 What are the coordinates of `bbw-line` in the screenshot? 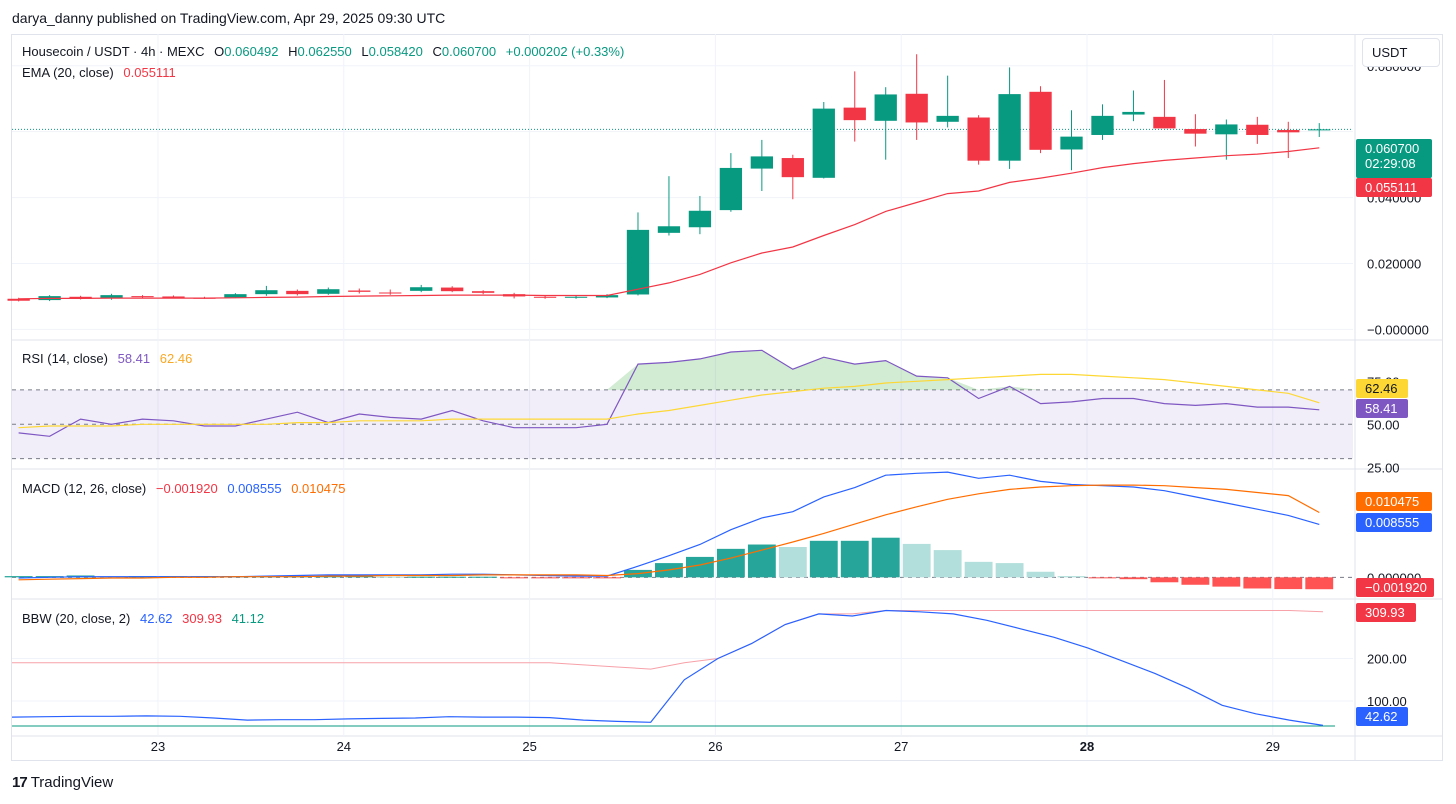 It's located at (667, 667).